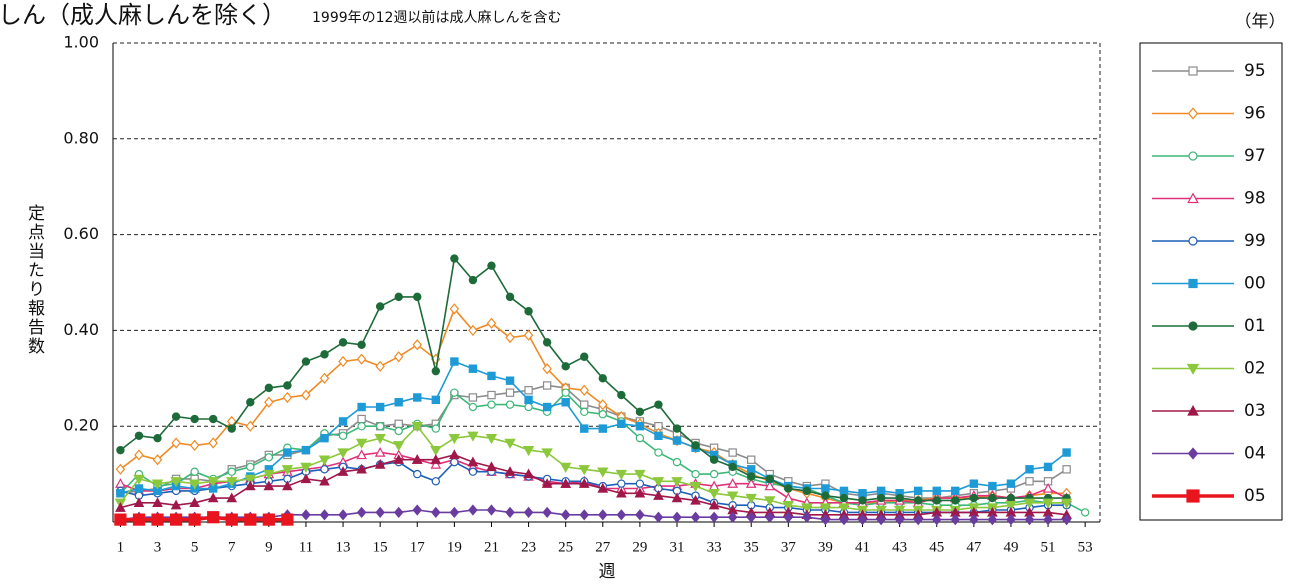  I want to click on legend-label: 04, so click(1255, 454).